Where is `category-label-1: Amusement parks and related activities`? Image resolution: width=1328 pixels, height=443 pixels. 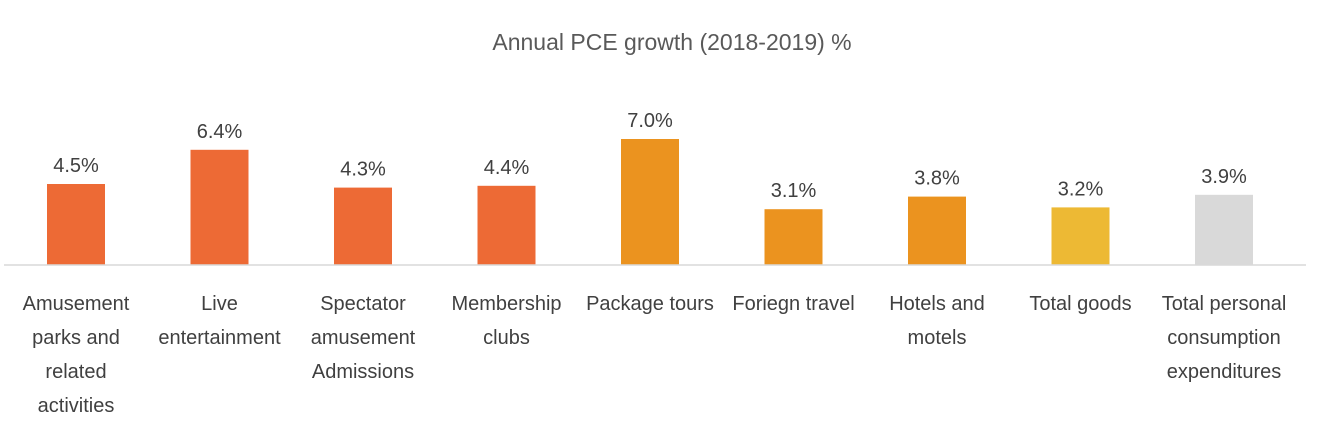
category-label-1: Amusement parks and related activities is located at coordinates (76, 355).